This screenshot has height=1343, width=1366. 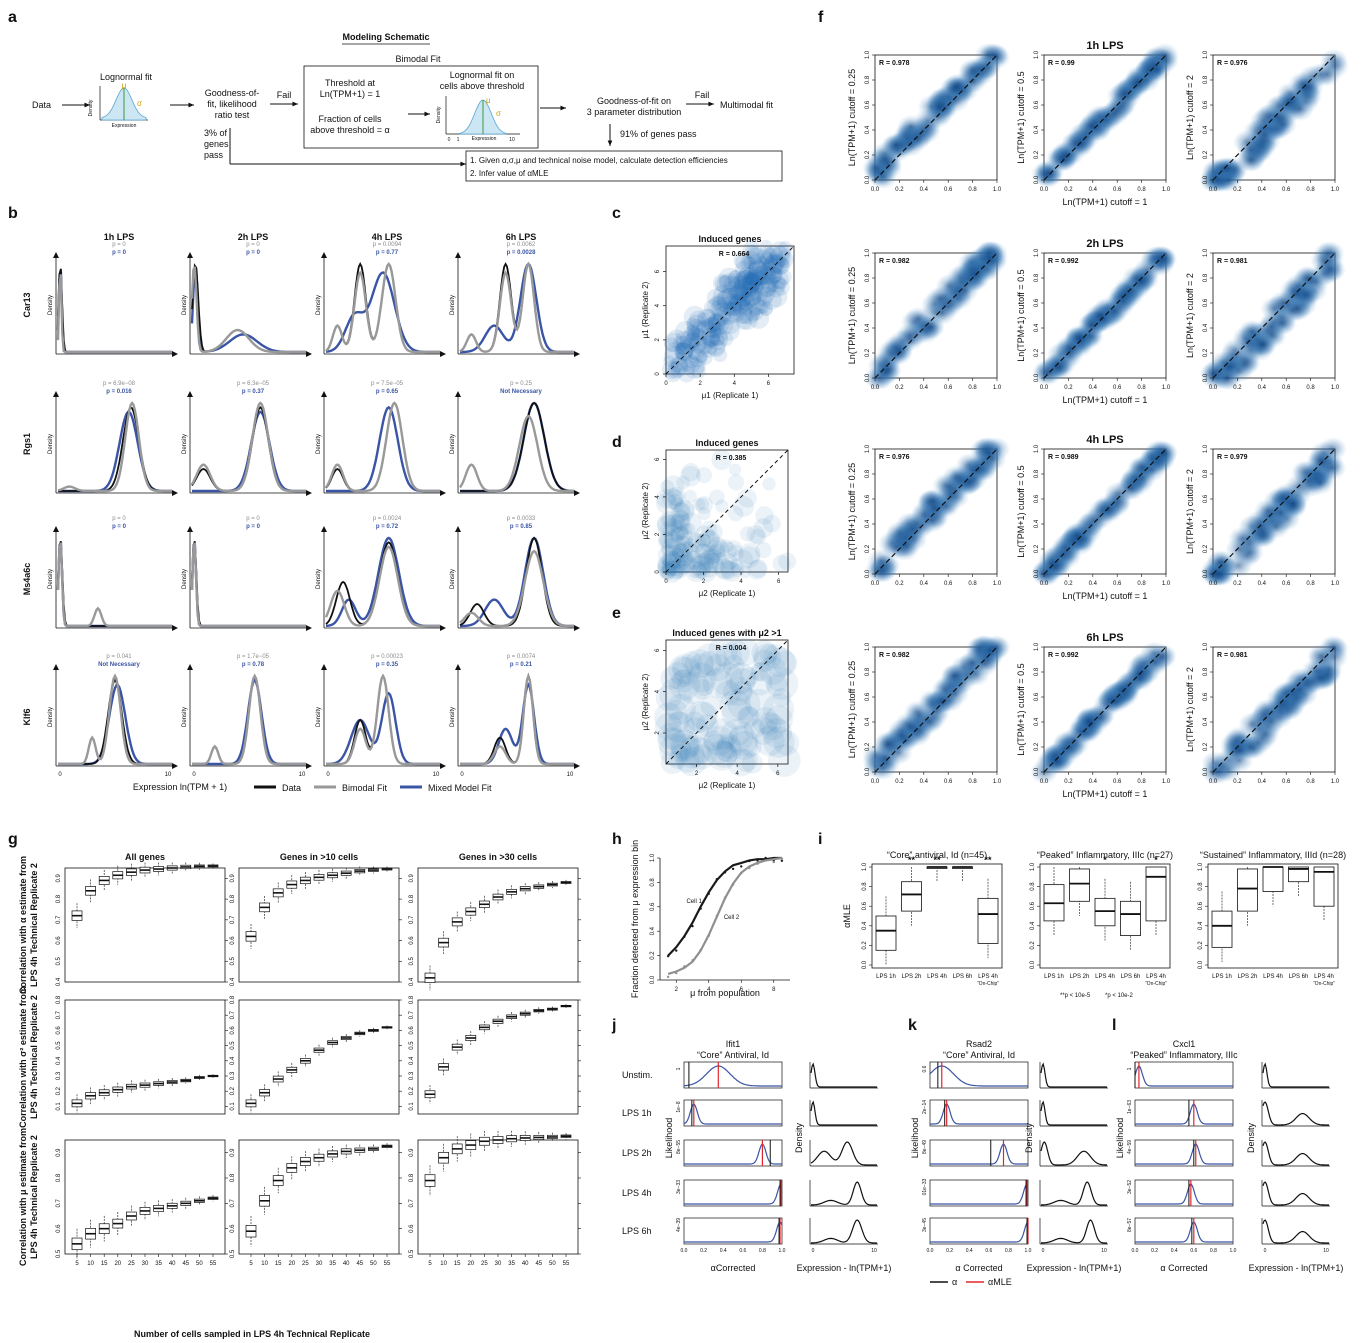 I want to click on f-xlabel: Ln(TPM+1) cutoff = 1, so click(x=1105, y=596).